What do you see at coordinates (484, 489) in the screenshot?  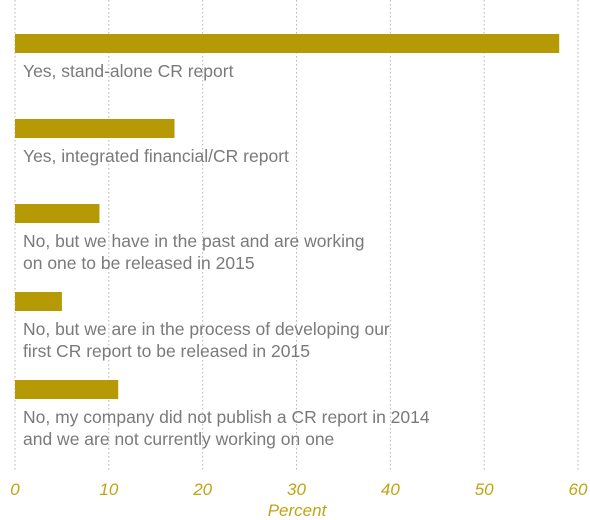 I see `x-tick-label: 50` at bounding box center [484, 489].